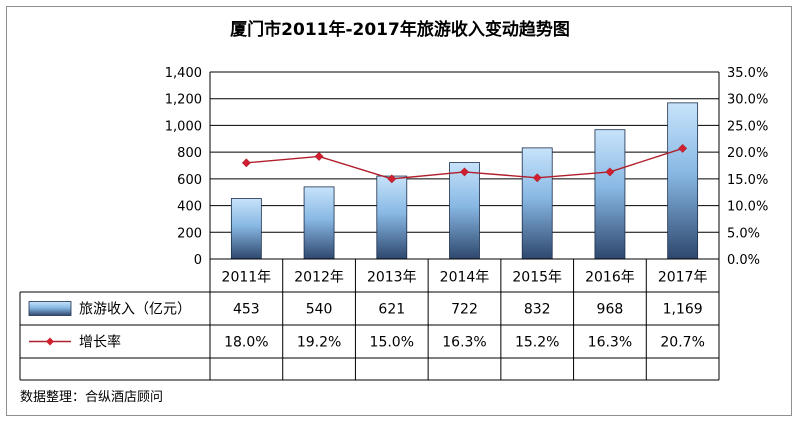 The height and width of the screenshot is (426, 800). I want to click on y-left-tick-label: 1,200, so click(183, 100).